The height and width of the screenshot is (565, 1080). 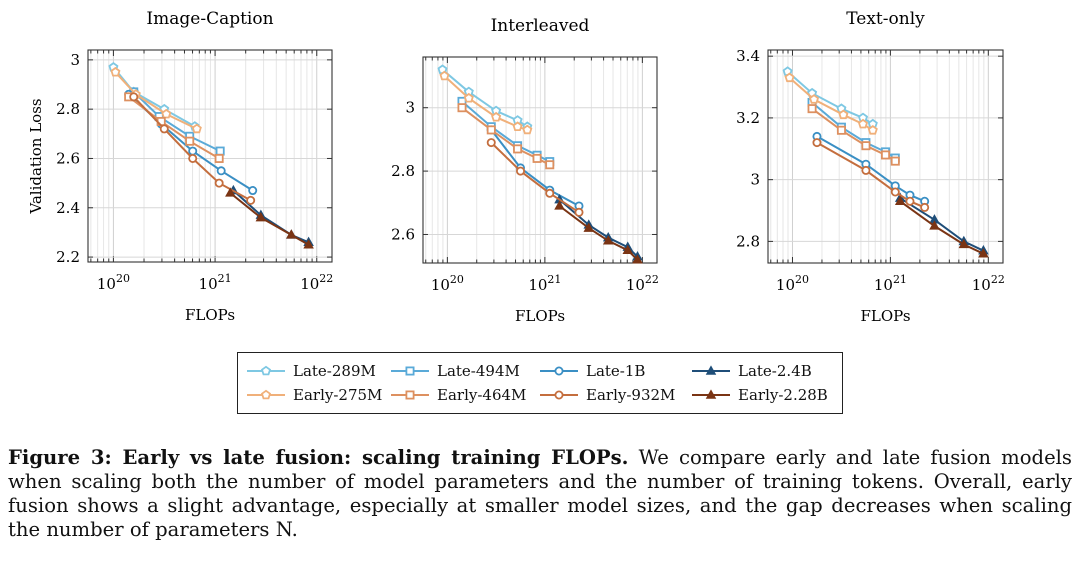 I want to click on legend-item-late-494m: Late-494M, so click(x=454, y=371).